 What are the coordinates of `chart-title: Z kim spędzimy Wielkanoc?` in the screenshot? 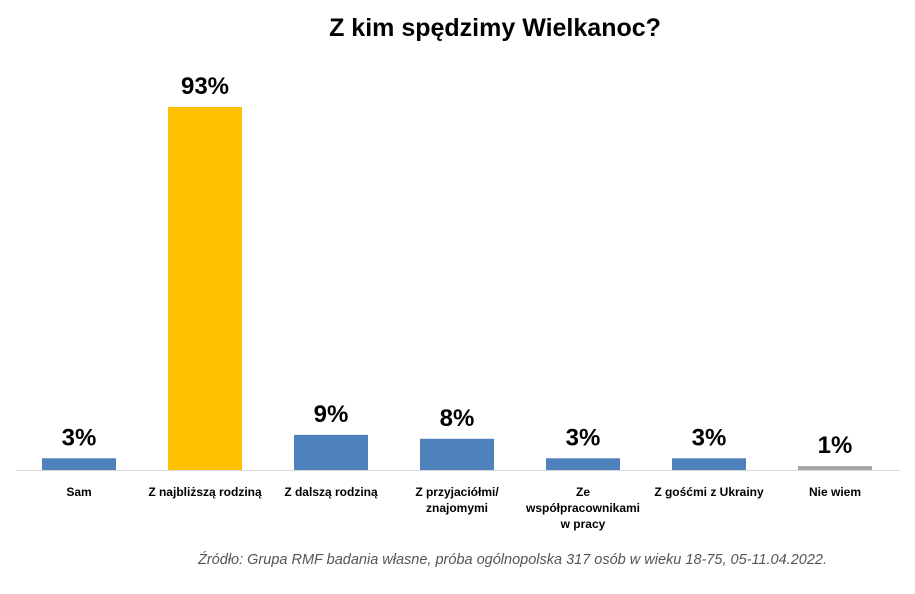 It's located at (495, 28).